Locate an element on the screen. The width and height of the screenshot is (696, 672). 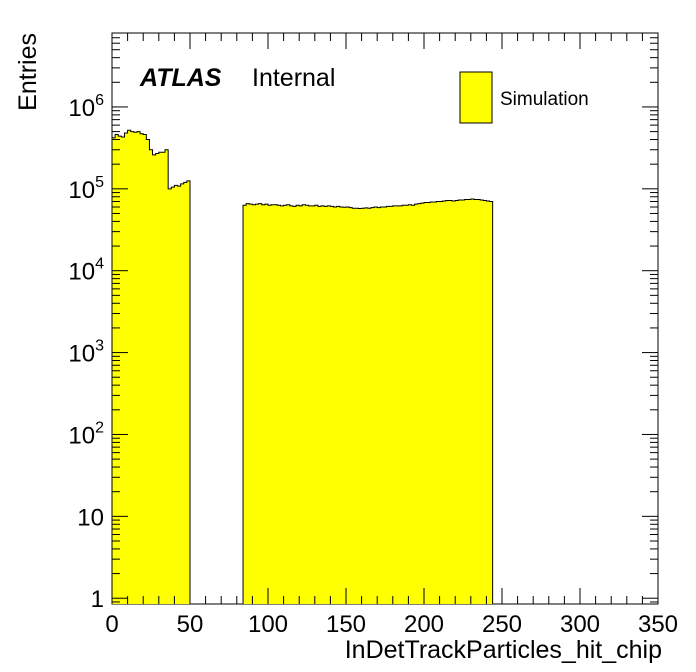
x-tick-labels: 0 50 100 150 200 250 300 350 is located at coordinates (391, 624).